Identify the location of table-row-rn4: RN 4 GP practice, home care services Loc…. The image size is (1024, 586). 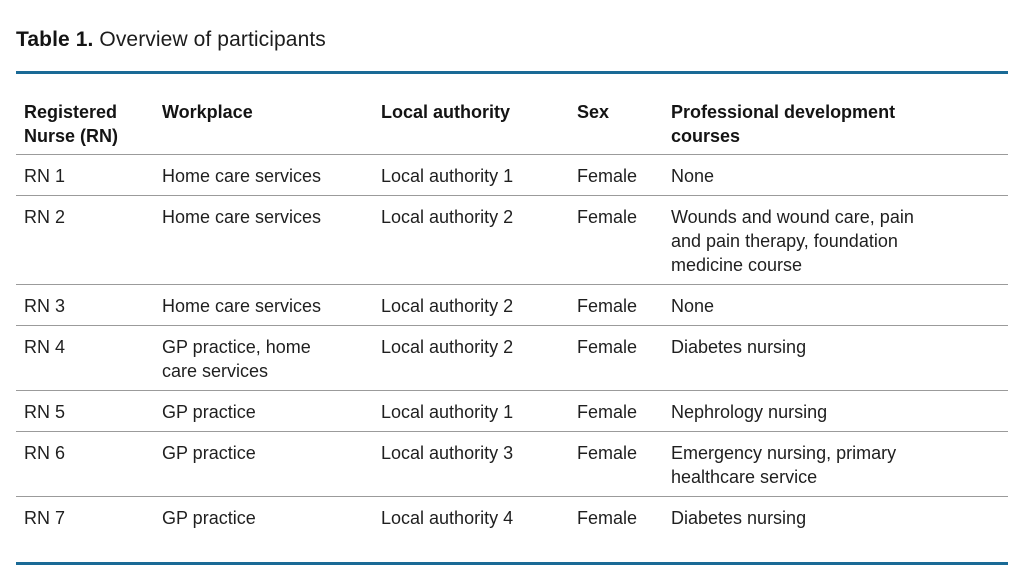
(512, 358).